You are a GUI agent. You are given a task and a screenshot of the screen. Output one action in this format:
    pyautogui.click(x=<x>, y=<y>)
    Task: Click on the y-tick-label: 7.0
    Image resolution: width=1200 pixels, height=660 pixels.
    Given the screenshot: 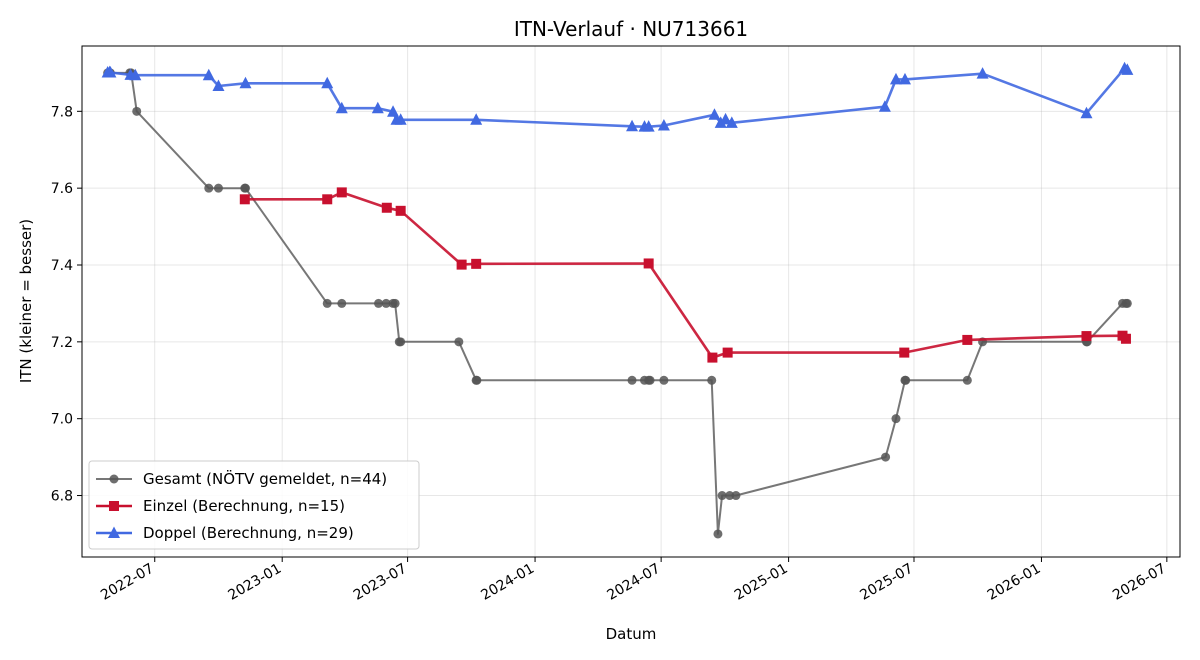 What is the action you would take?
    pyautogui.click(x=62, y=420)
    